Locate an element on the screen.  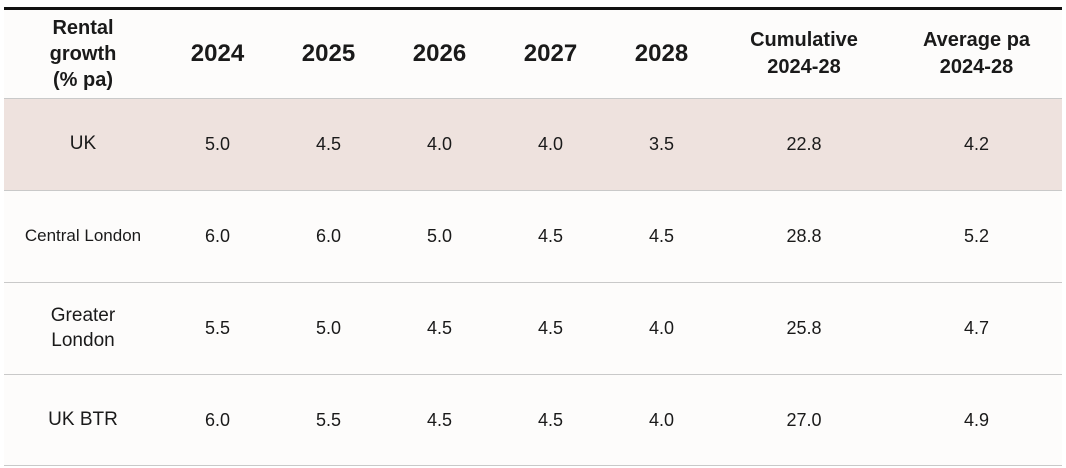
header-year-2024: 2024 is located at coordinates (217, 54).